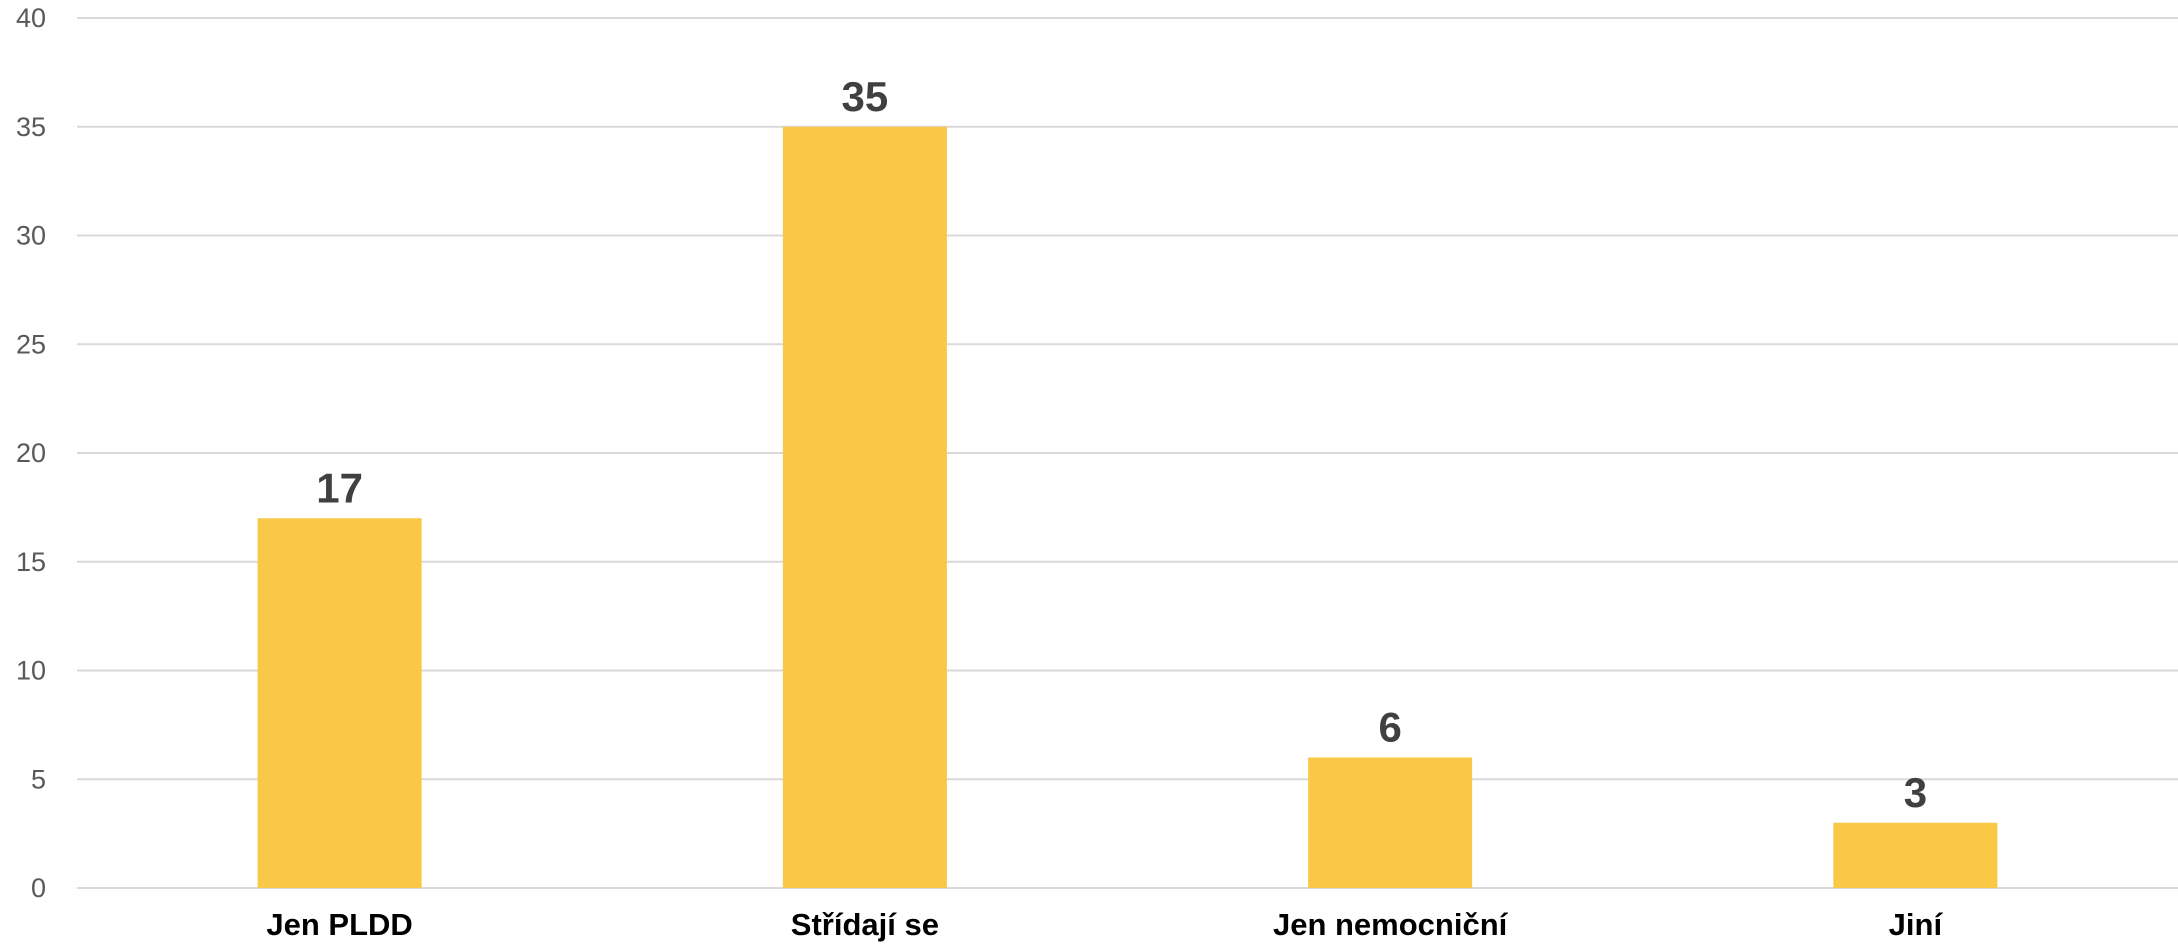 Image resolution: width=2178 pixels, height=944 pixels. I want to click on y-tick-label-35: 35, so click(31, 127).